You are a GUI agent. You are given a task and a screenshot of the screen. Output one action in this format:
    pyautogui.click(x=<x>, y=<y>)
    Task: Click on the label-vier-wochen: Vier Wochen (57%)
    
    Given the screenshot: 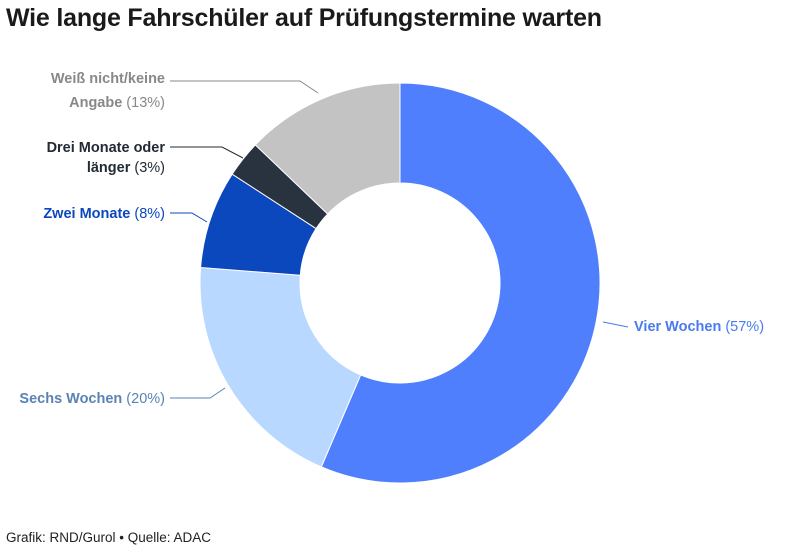 What is the action you would take?
    pyautogui.click(x=699, y=327)
    